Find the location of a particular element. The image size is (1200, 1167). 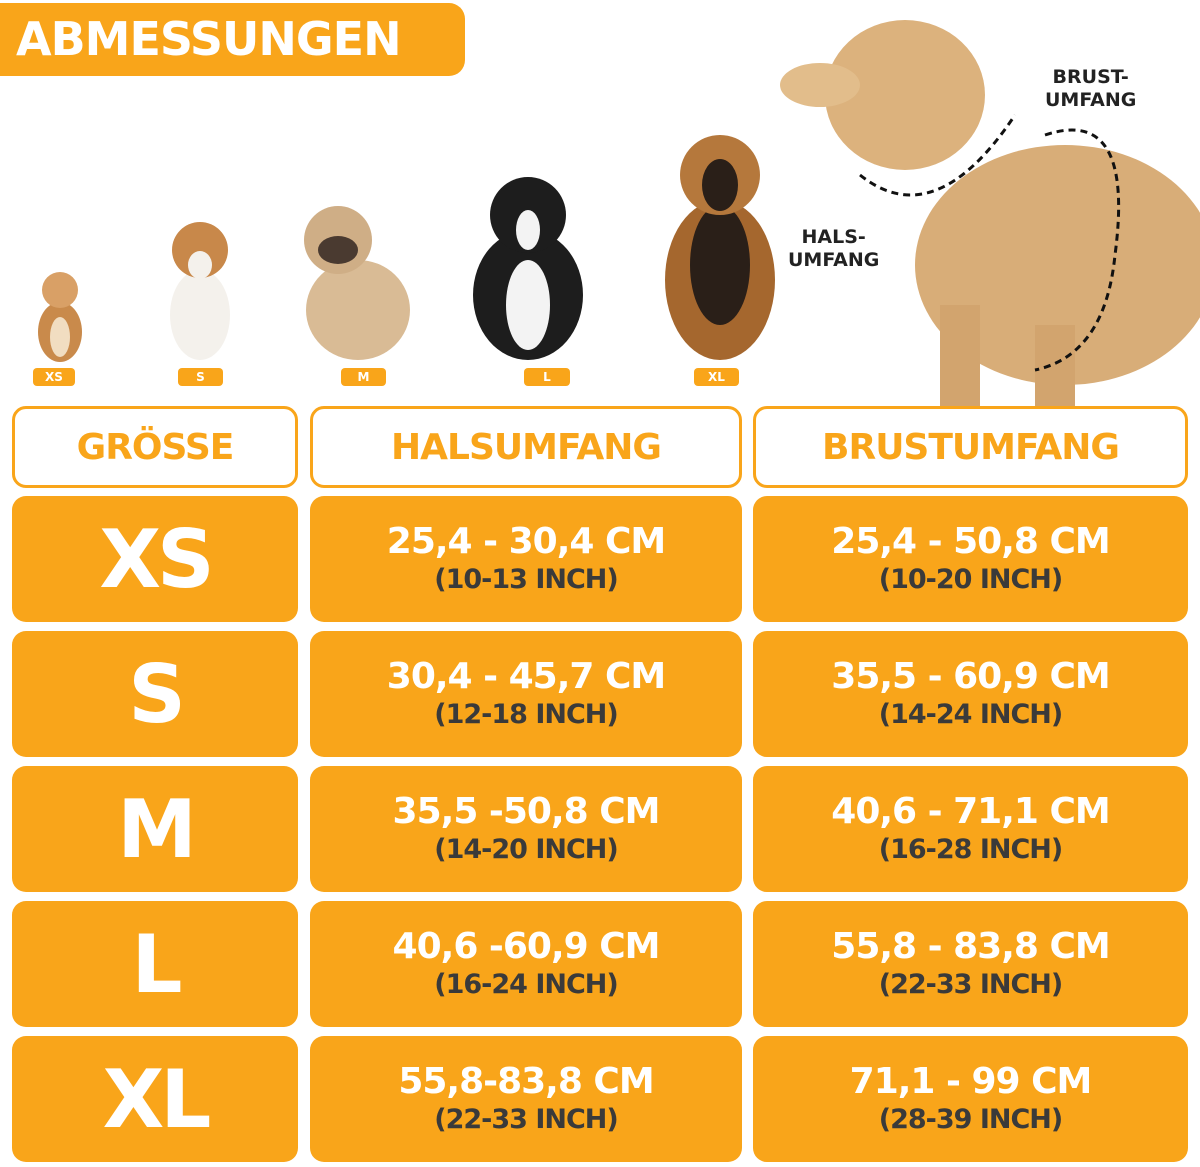

dog-s-image is located at coordinates (200, 291).